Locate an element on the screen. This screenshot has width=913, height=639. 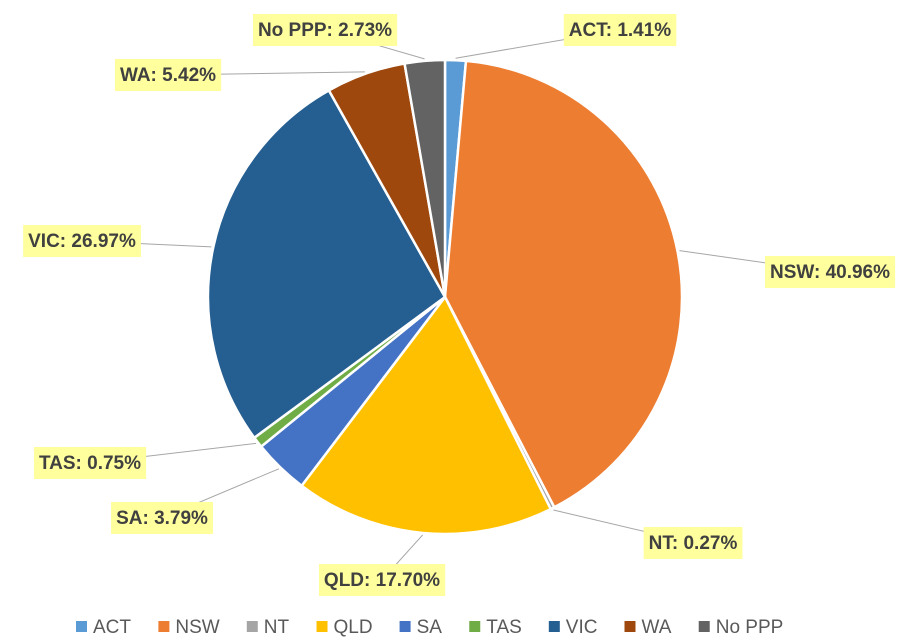
label-text: NSW: 40.96% is located at coordinates (830, 272).